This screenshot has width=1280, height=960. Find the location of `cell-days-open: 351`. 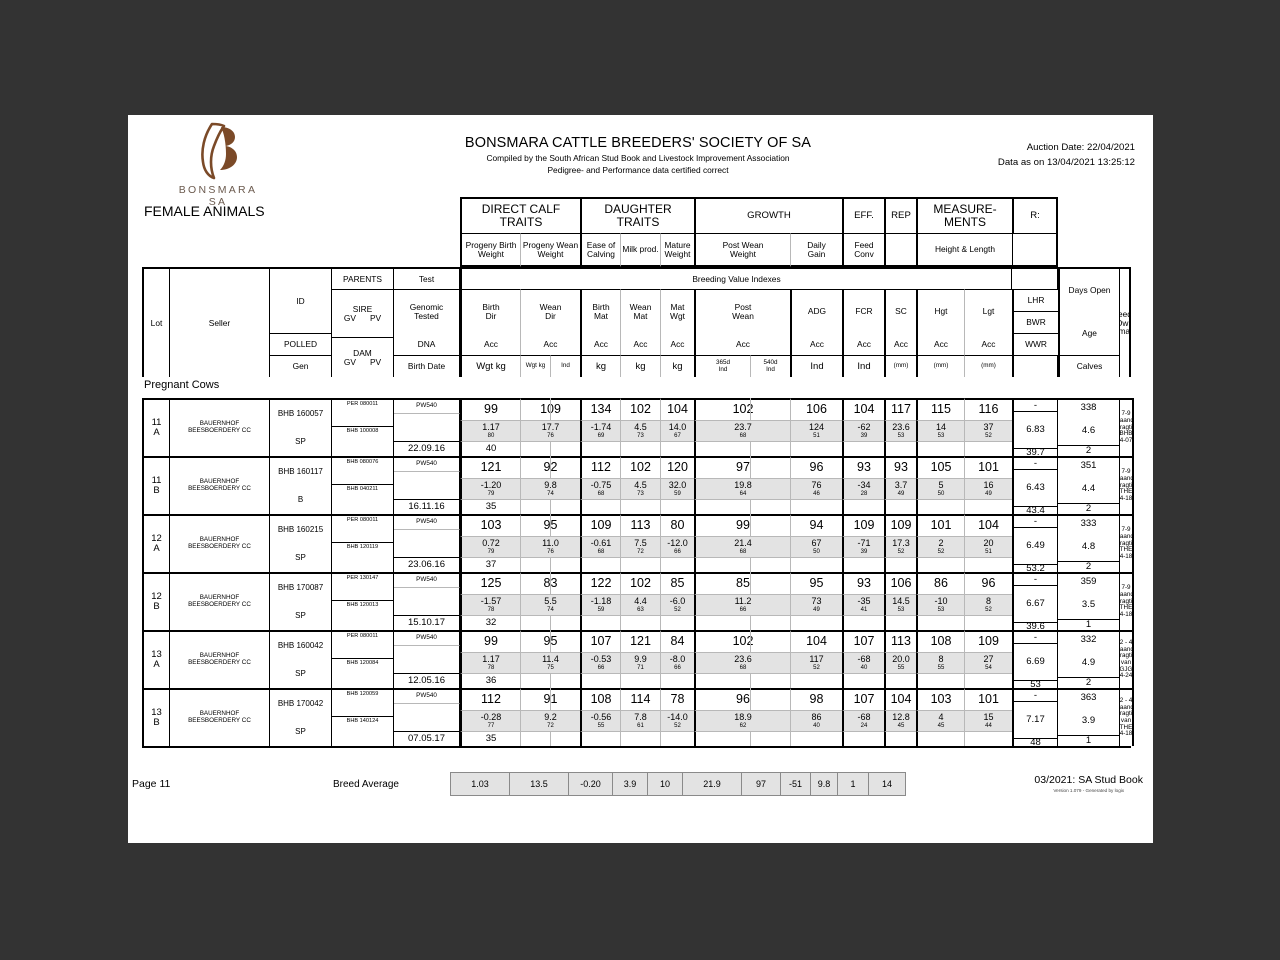

cell-days-open: 351 is located at coordinates (1089, 465).